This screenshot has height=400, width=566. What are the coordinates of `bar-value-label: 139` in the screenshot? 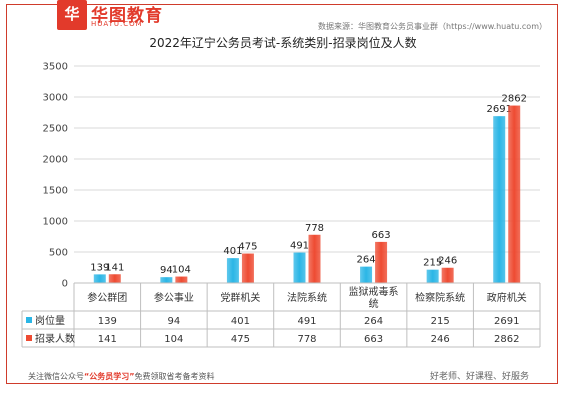 It's located at (99, 267).